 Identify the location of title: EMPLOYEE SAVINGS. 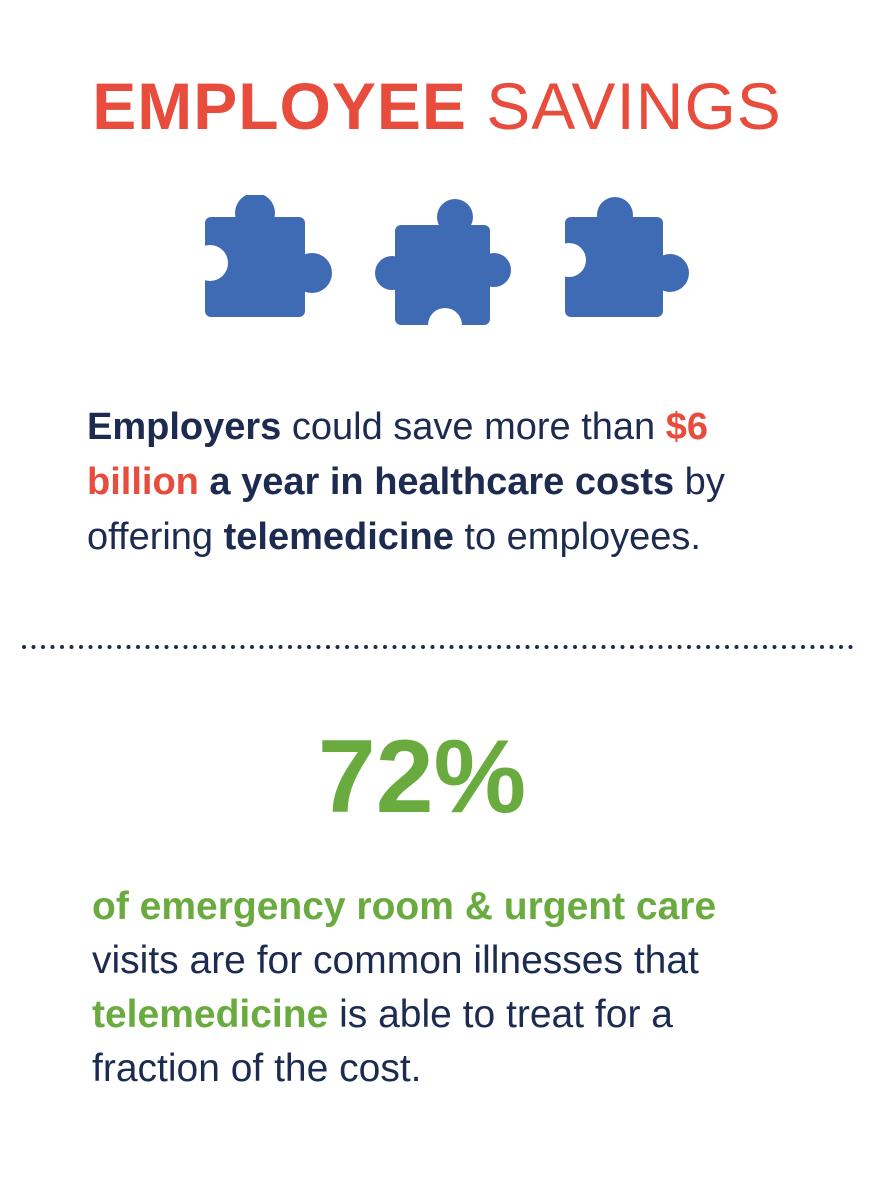
(437, 106).